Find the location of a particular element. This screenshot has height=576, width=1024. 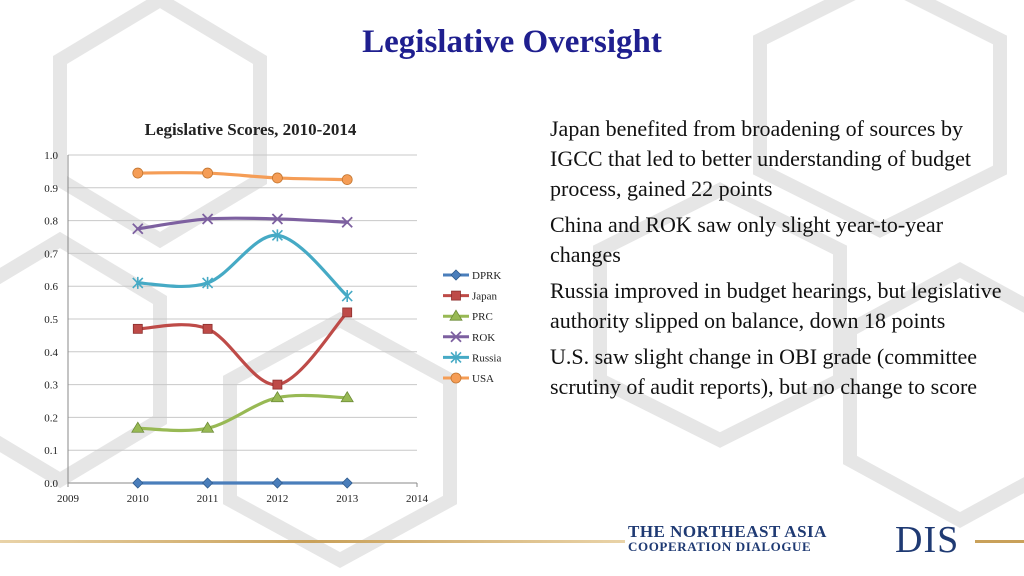

y-tick-label: 0.0 is located at coordinates (51, 484).